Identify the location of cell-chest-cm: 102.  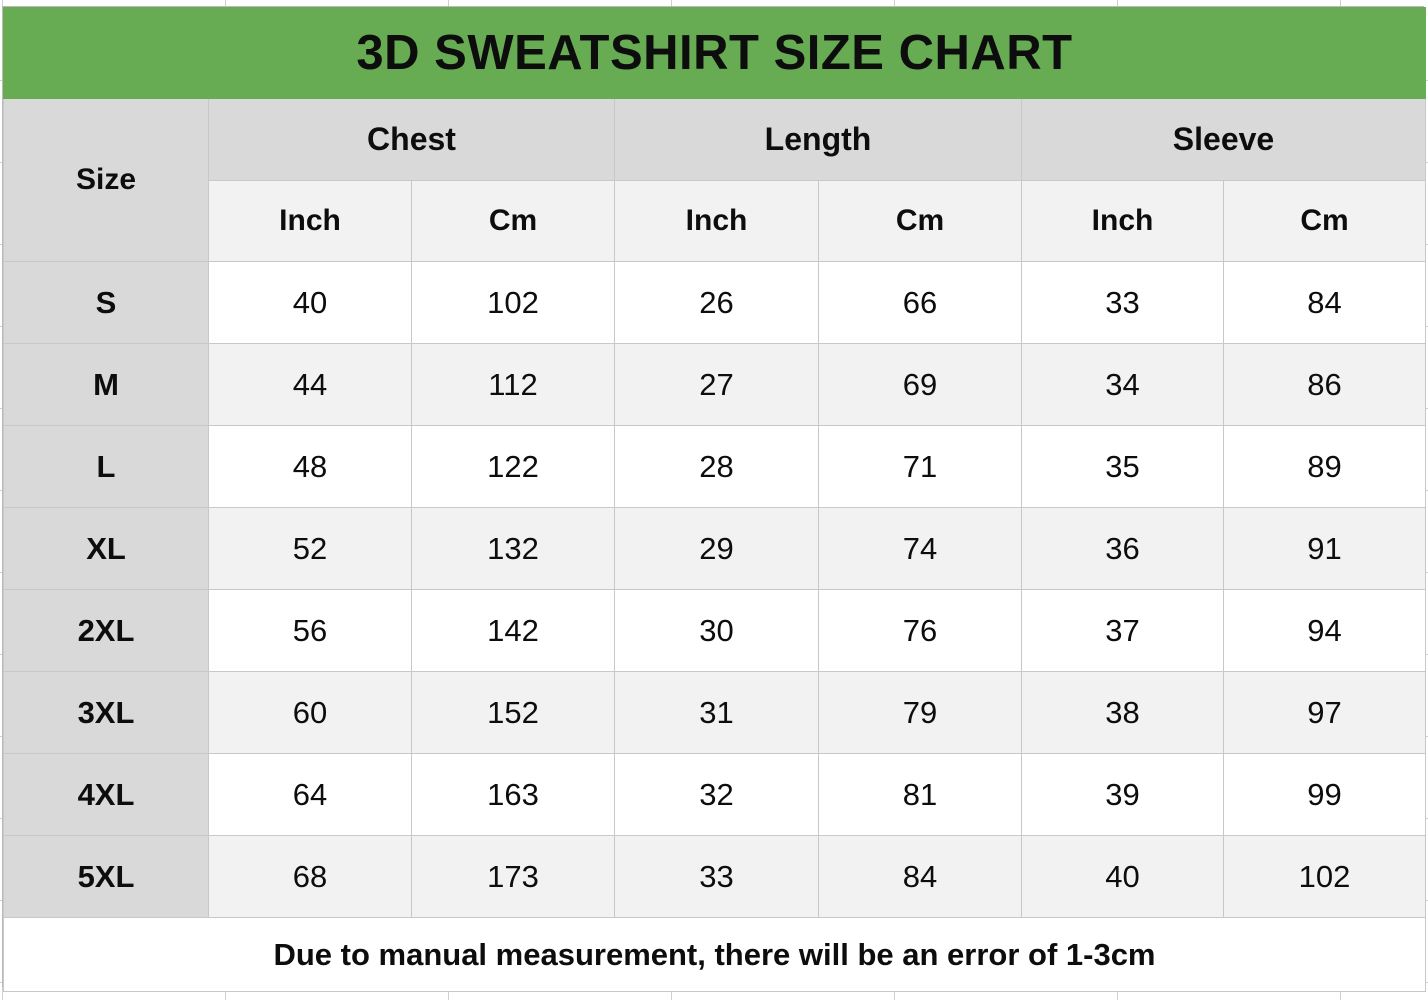
(513, 302).